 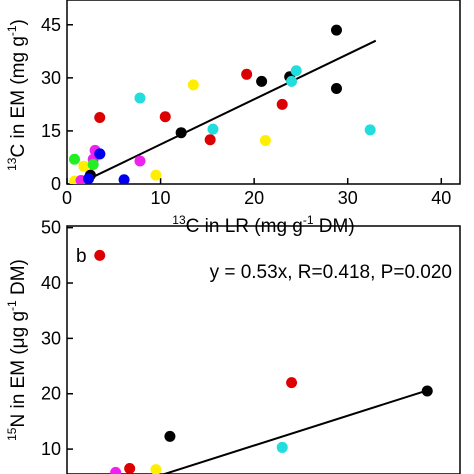 I want to click on x-tick-label: 10, so click(x=161, y=198).